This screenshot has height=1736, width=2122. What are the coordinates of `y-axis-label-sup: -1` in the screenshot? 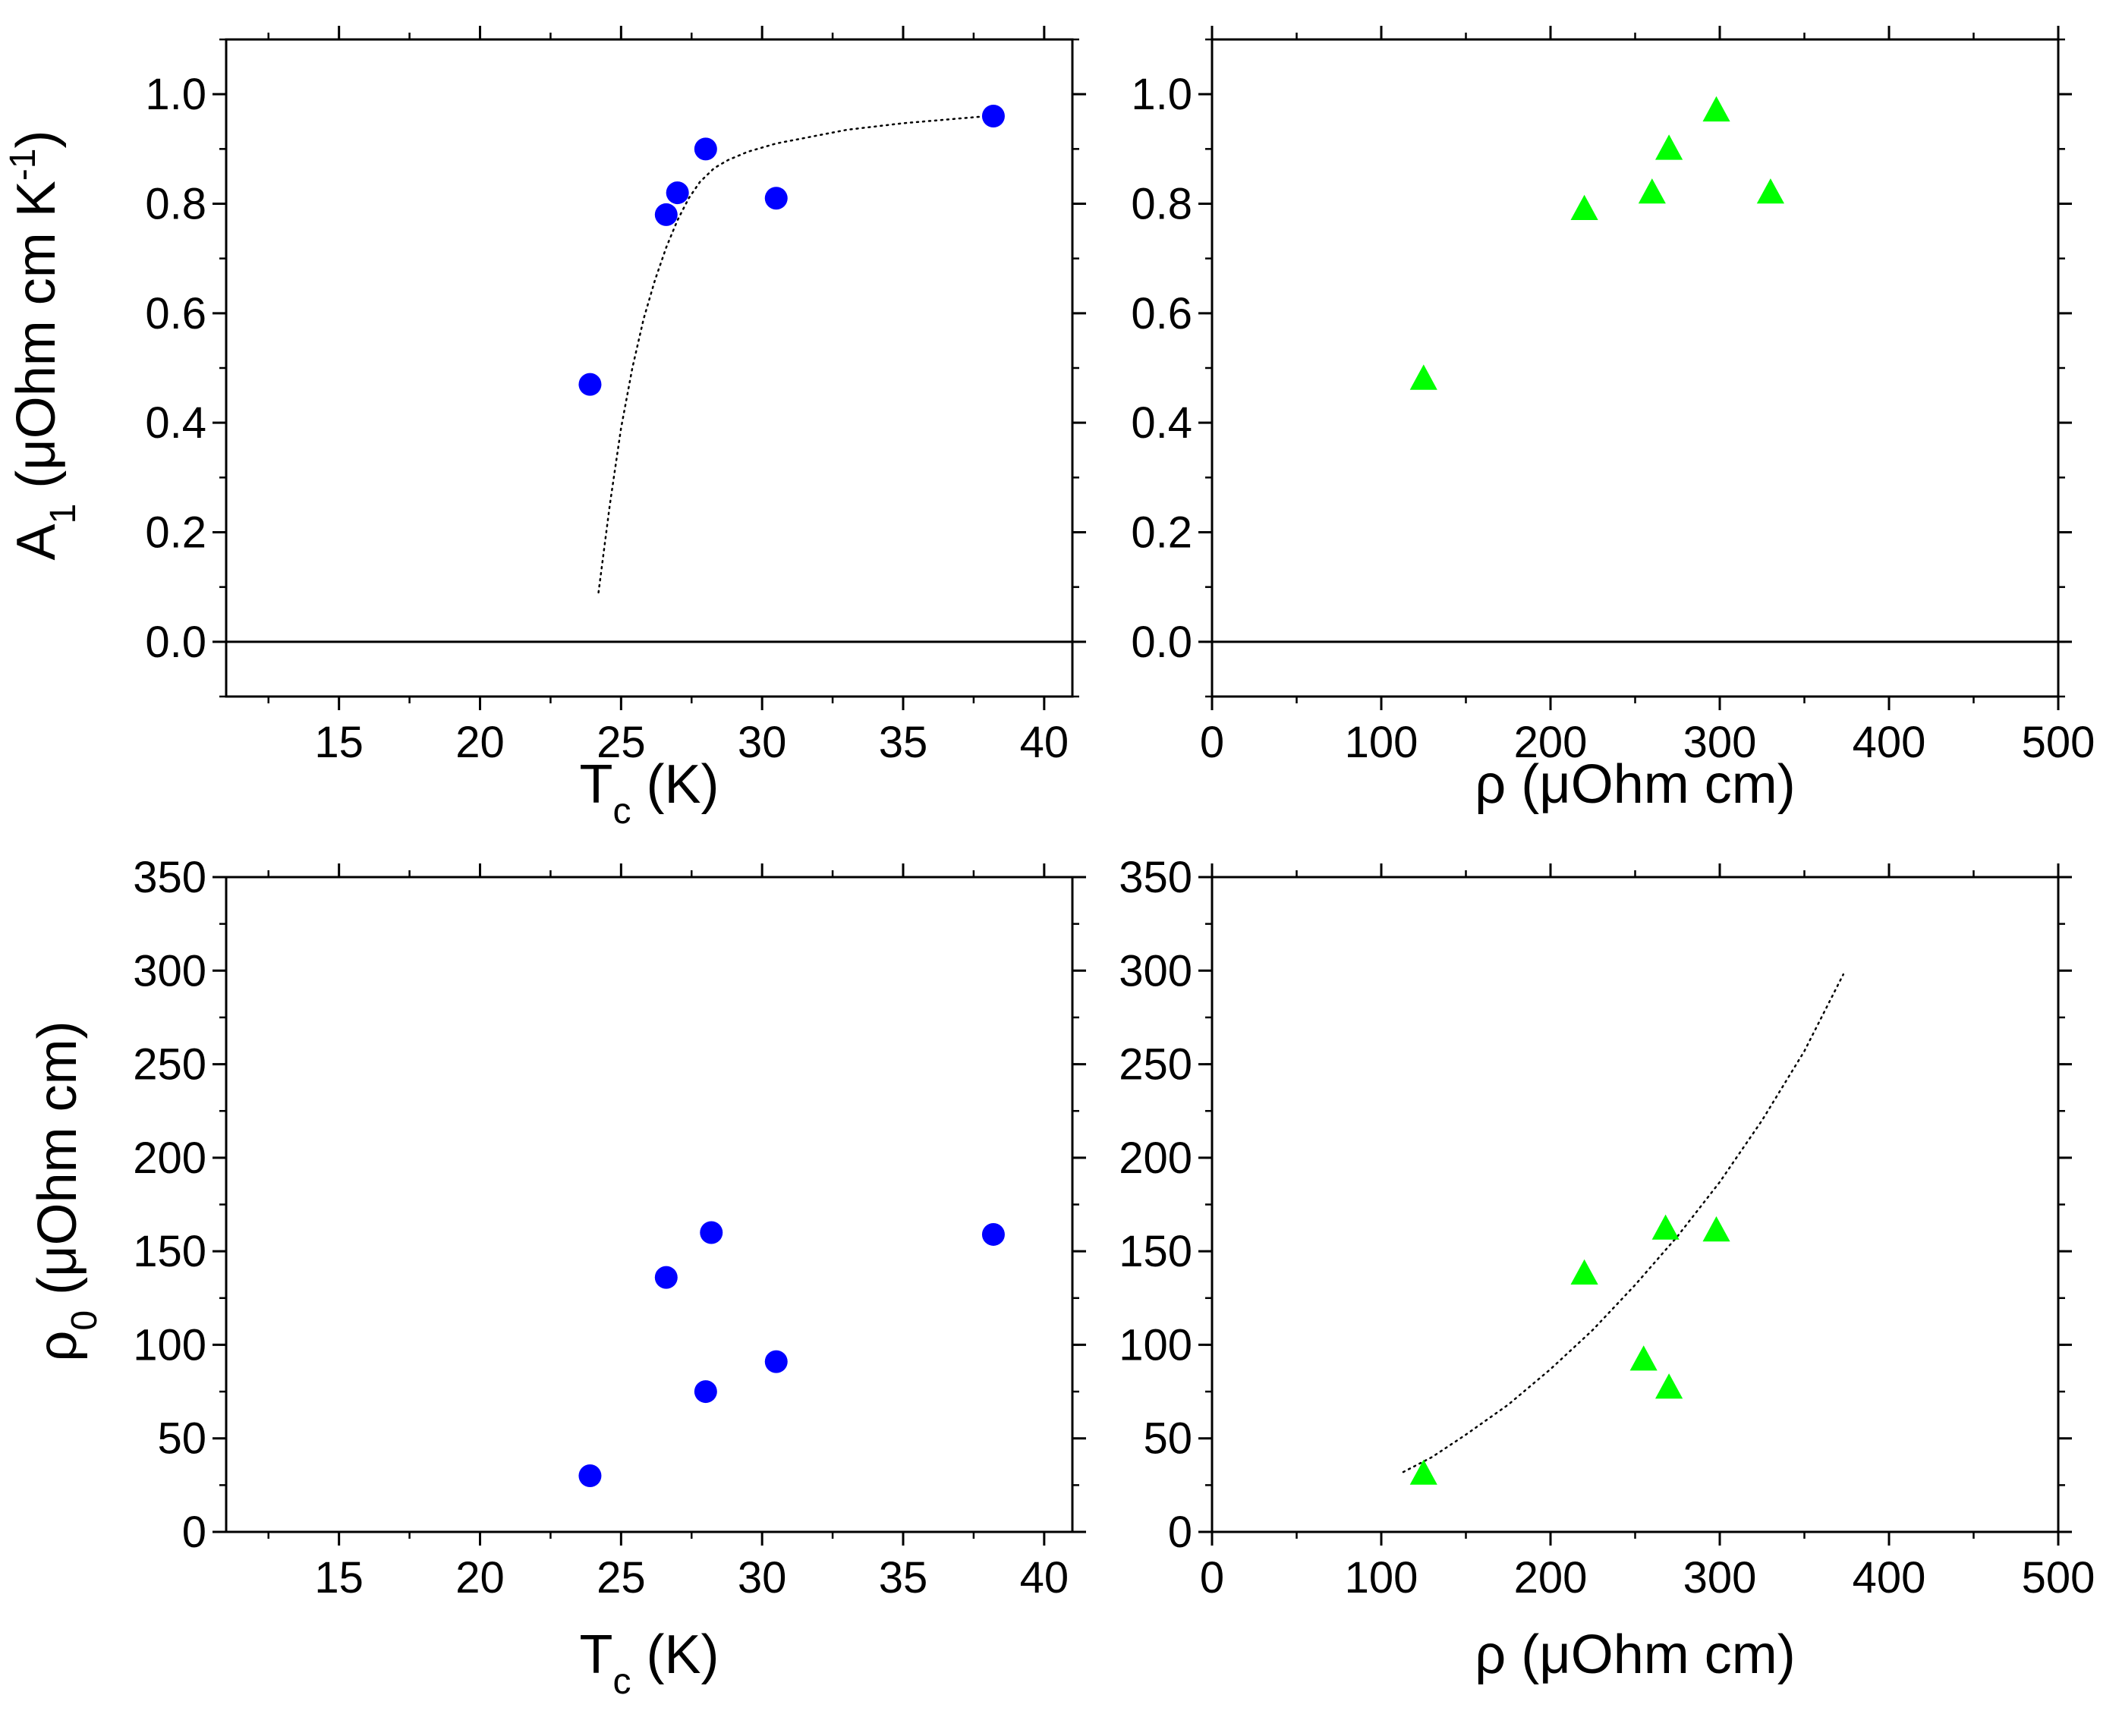 It's located at (23, 165).